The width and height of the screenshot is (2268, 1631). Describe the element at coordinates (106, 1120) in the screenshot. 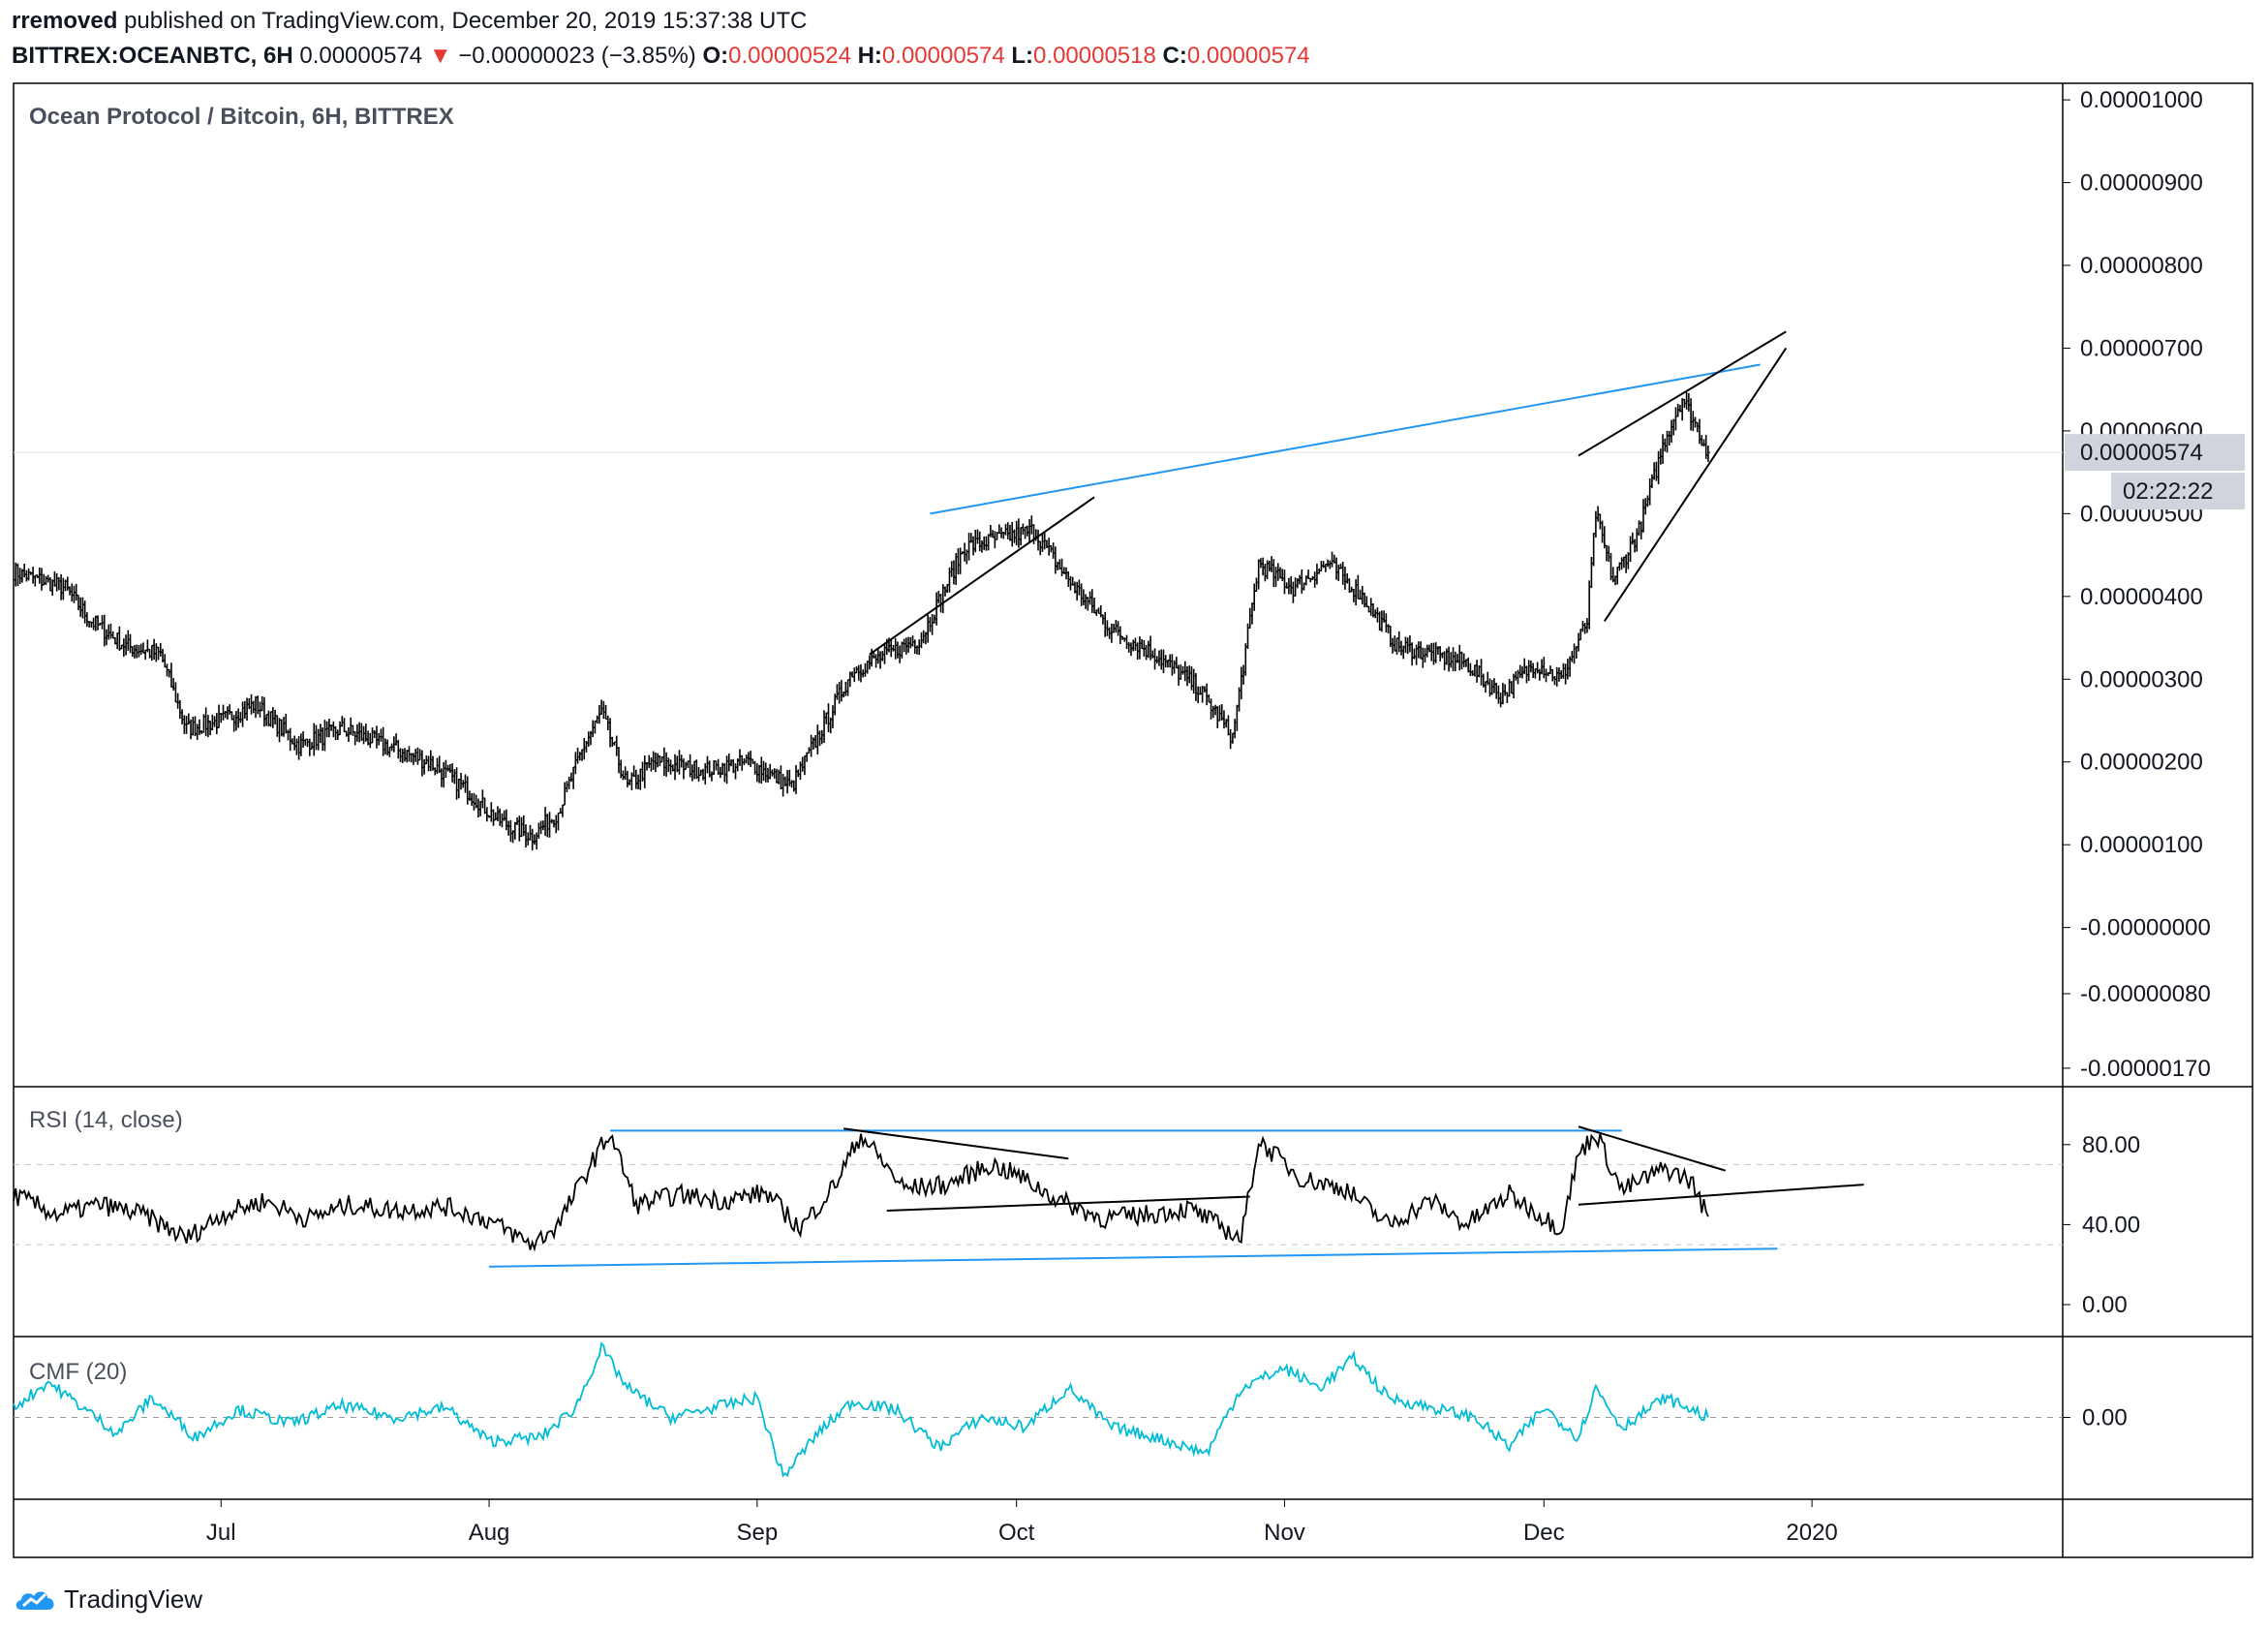

I see `rsi-pane-title: RSI (14, close)` at that location.